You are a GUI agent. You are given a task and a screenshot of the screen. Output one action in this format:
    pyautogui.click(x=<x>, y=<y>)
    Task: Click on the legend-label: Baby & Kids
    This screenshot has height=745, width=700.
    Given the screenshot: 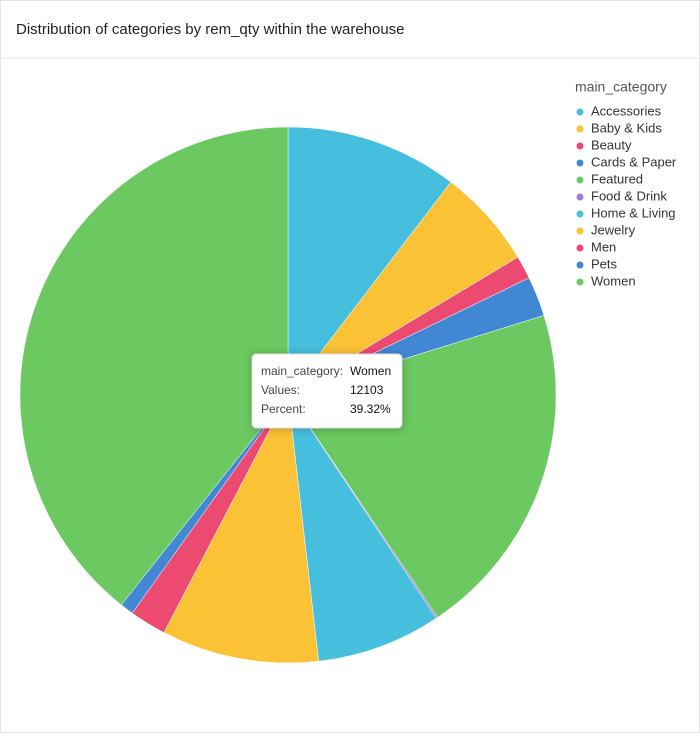 What is the action you would take?
    pyautogui.click(x=626, y=127)
    